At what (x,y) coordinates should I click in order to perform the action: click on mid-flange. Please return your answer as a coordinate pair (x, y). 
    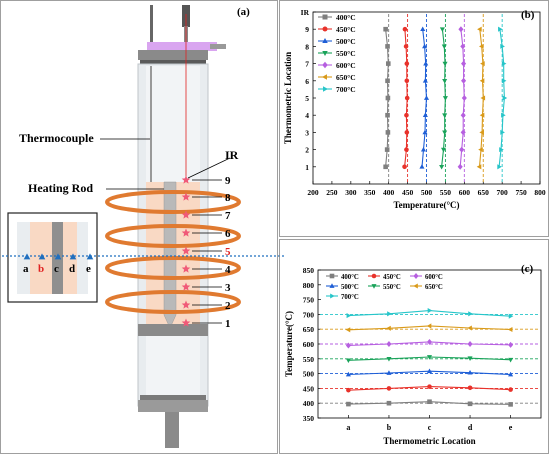
    Looking at the image, I should click on (173, 330).